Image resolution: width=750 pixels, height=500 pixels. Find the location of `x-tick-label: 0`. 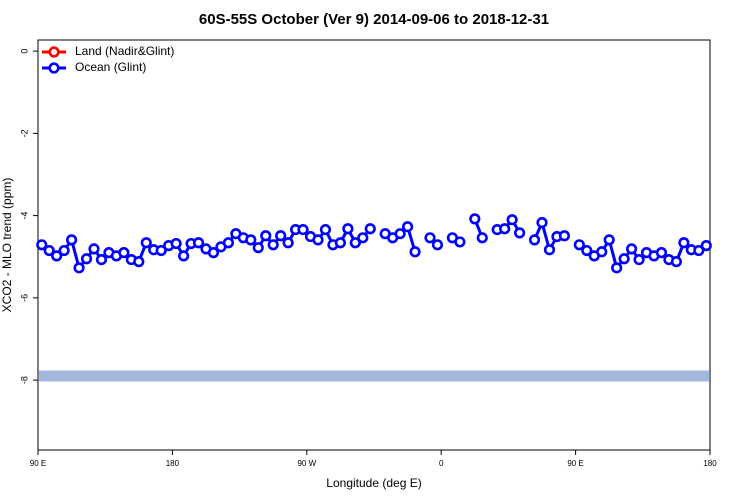

x-tick-label: 0 is located at coordinates (441, 463).